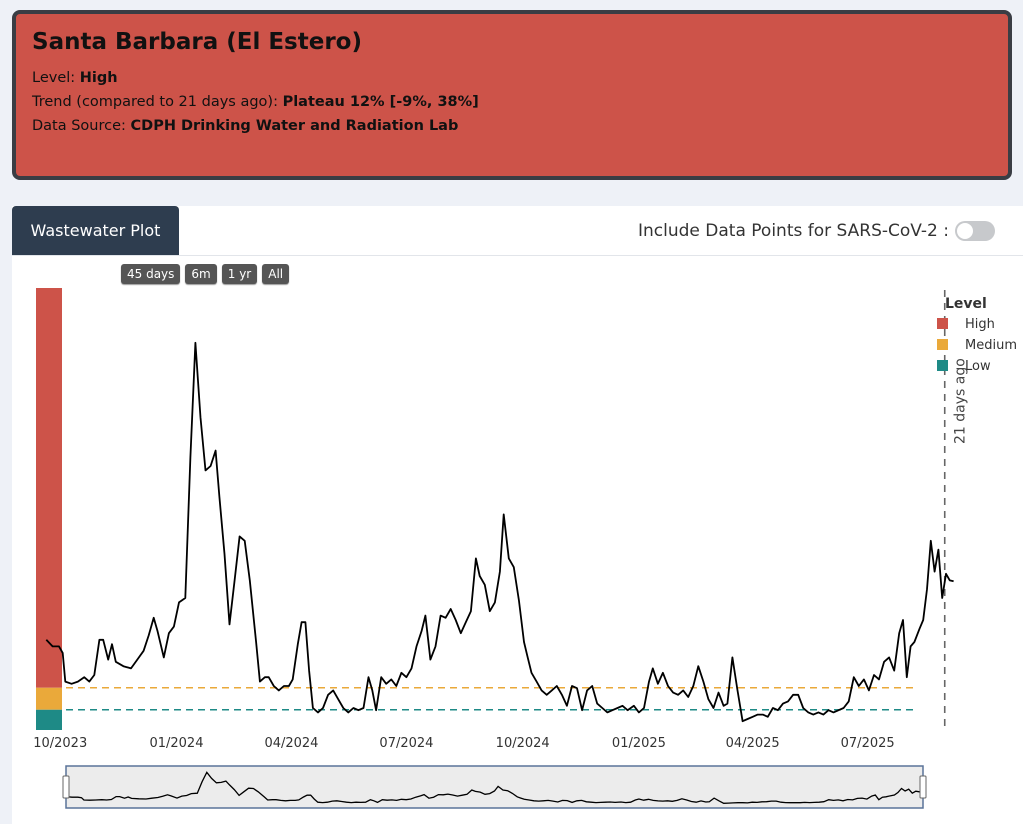  I want to click on range-slider-line, so click(494, 787).